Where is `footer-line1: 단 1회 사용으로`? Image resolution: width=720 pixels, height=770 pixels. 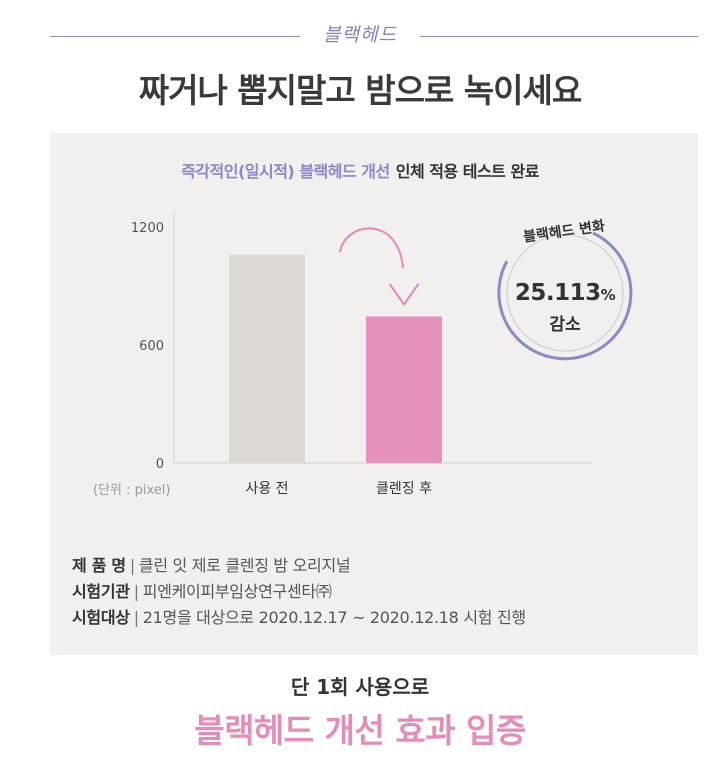
footer-line1: 단 1회 사용으로 is located at coordinates (360, 687).